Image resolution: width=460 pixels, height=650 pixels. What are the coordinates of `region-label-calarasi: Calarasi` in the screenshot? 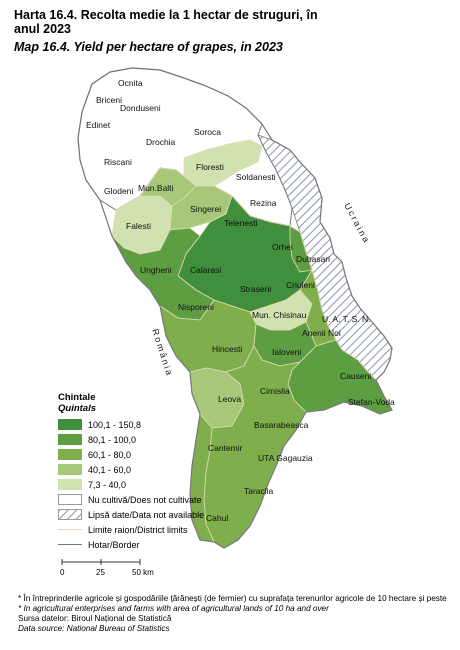 It's located at (205, 270).